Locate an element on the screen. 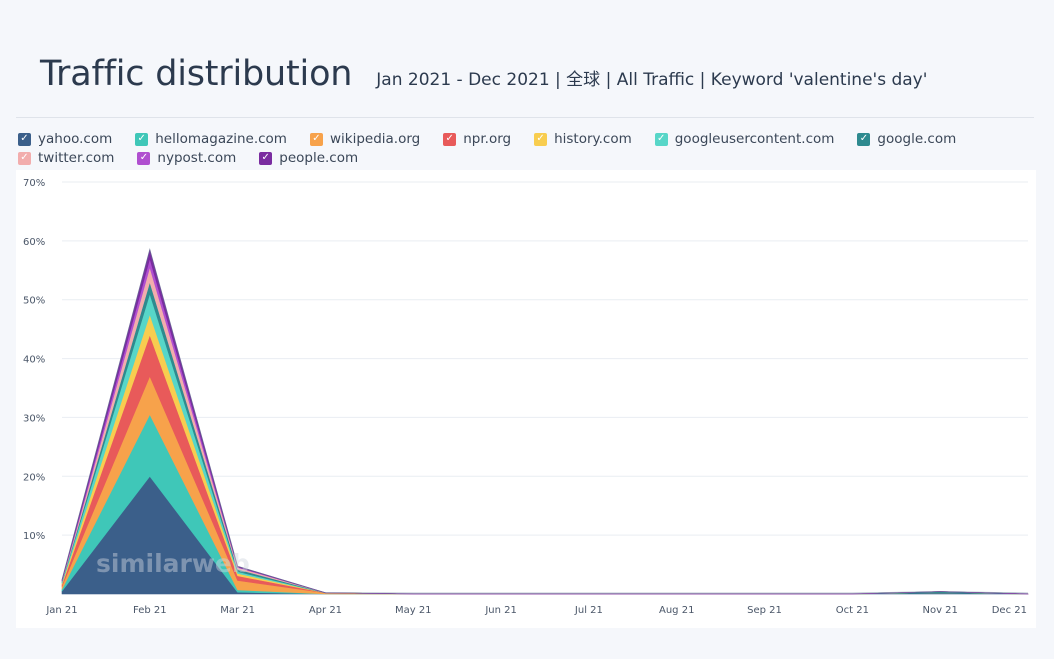 Image resolution: width=1054 pixels, height=659 pixels. y-tick-label: 40% is located at coordinates (34, 360).